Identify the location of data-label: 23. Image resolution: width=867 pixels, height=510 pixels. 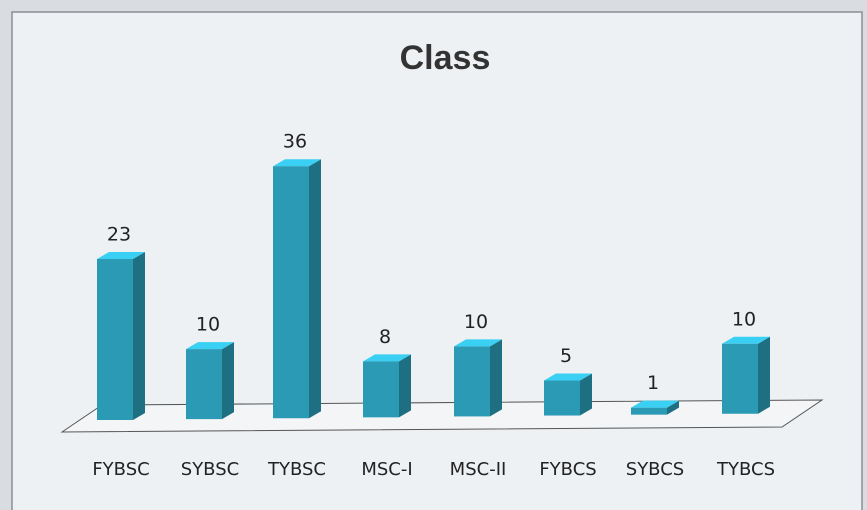
(119, 235).